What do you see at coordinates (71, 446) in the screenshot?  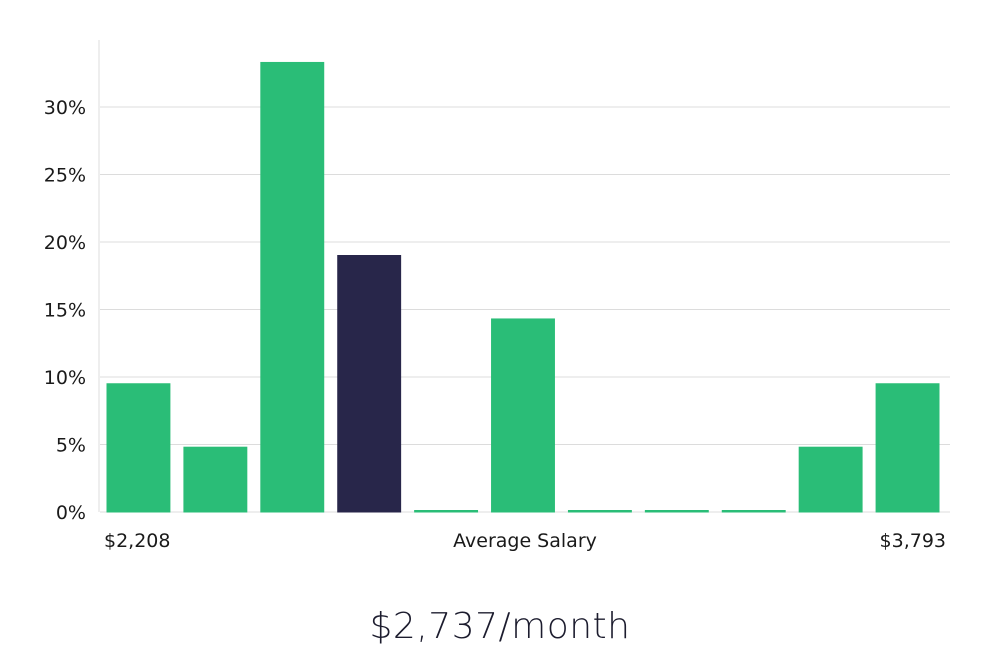 I see `y-tick-label: 5%` at bounding box center [71, 446].